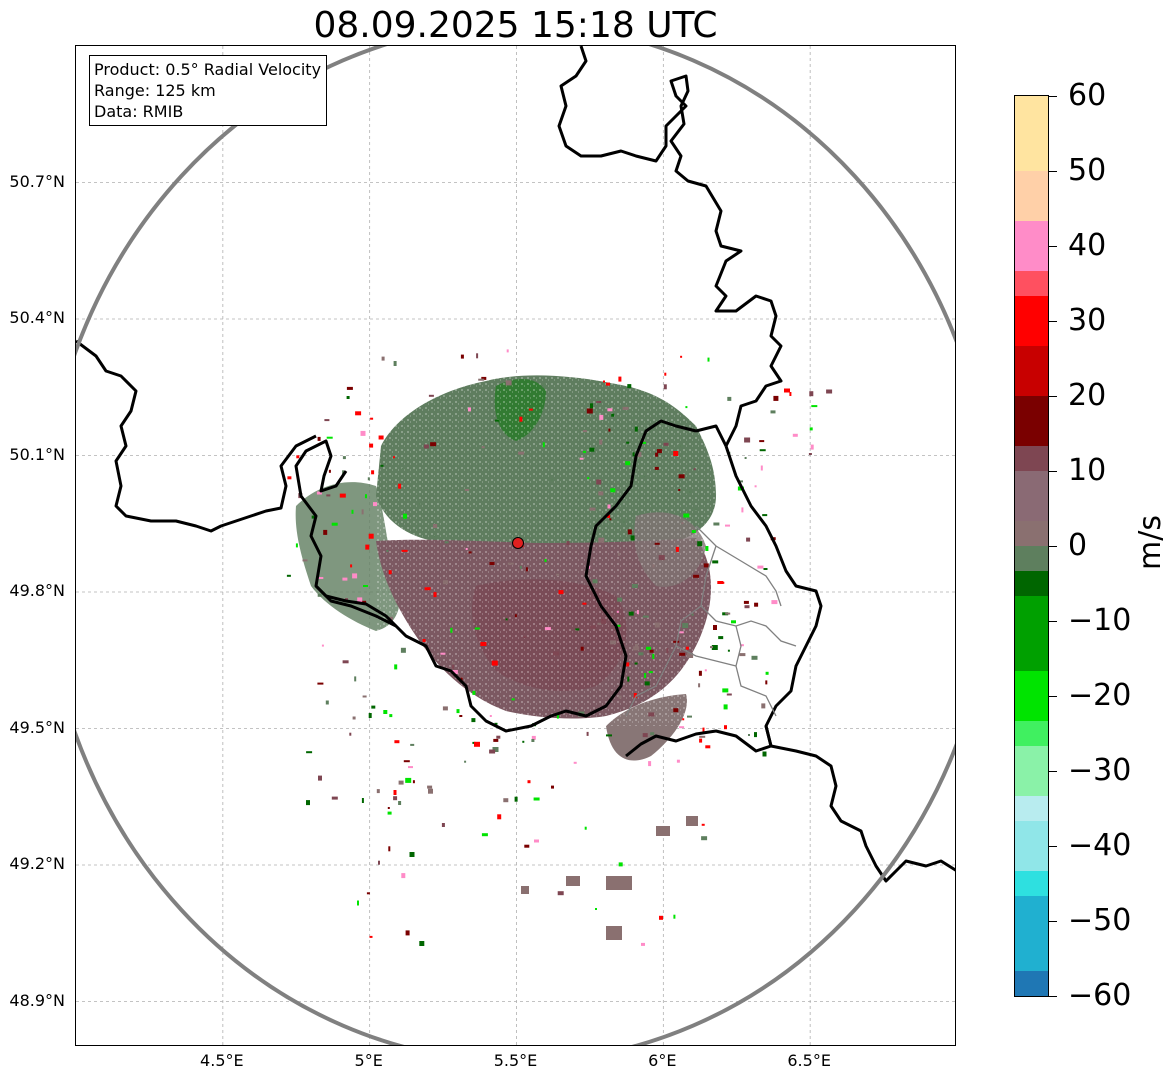 The image size is (1171, 1081). What do you see at coordinates (1100, 995) in the screenshot?
I see `colorbar-tick-label: −60` at bounding box center [1100, 995].